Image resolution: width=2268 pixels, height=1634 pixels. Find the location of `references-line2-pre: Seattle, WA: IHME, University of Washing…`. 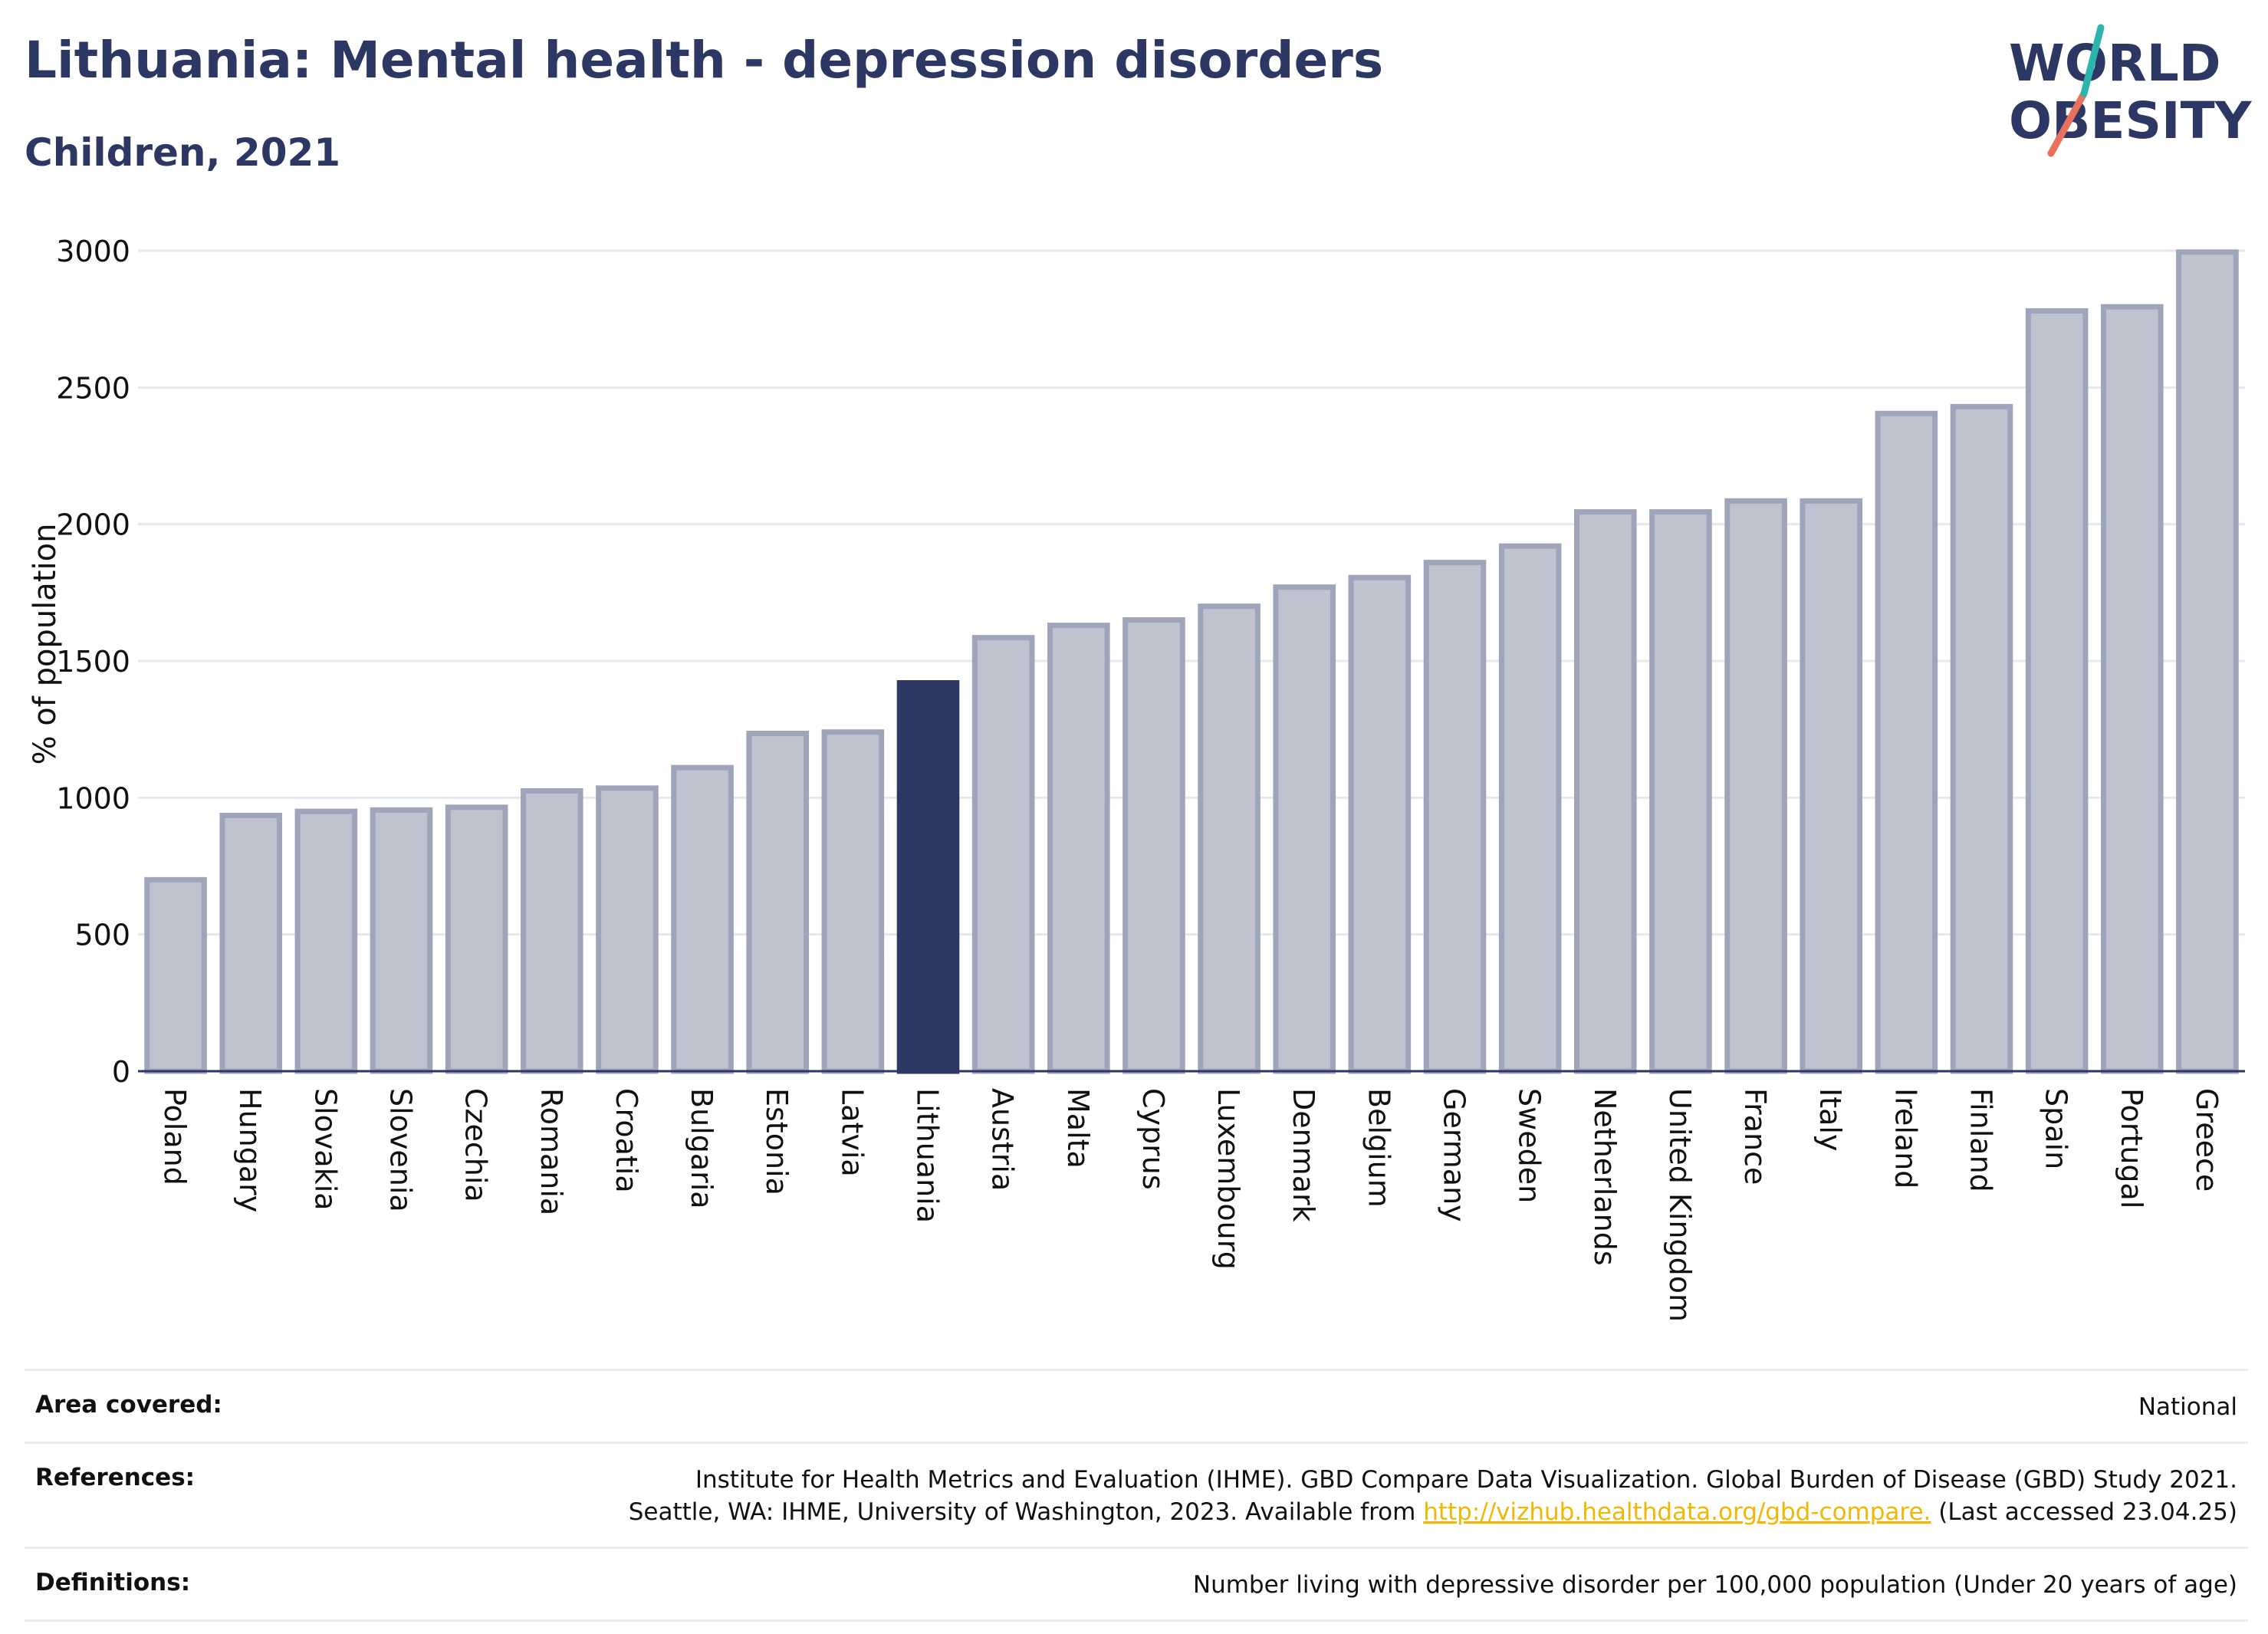

references-line2-pre: Seattle, WA: IHME, University of Washing… is located at coordinates (1026, 1512).